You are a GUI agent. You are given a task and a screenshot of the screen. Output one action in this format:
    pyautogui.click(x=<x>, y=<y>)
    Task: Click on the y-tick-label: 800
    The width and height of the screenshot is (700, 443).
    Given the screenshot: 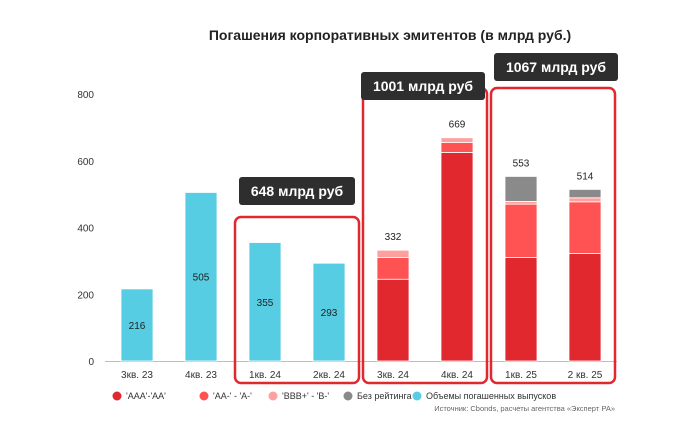 What is the action you would take?
    pyautogui.click(x=85, y=95)
    